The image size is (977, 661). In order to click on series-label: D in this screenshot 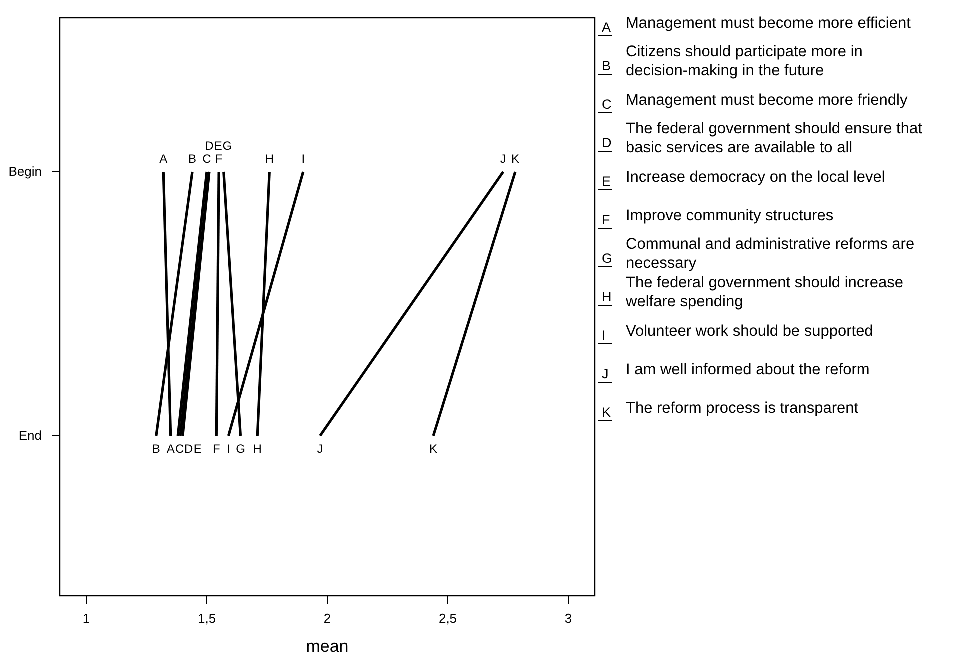, I will do `click(189, 449)`.